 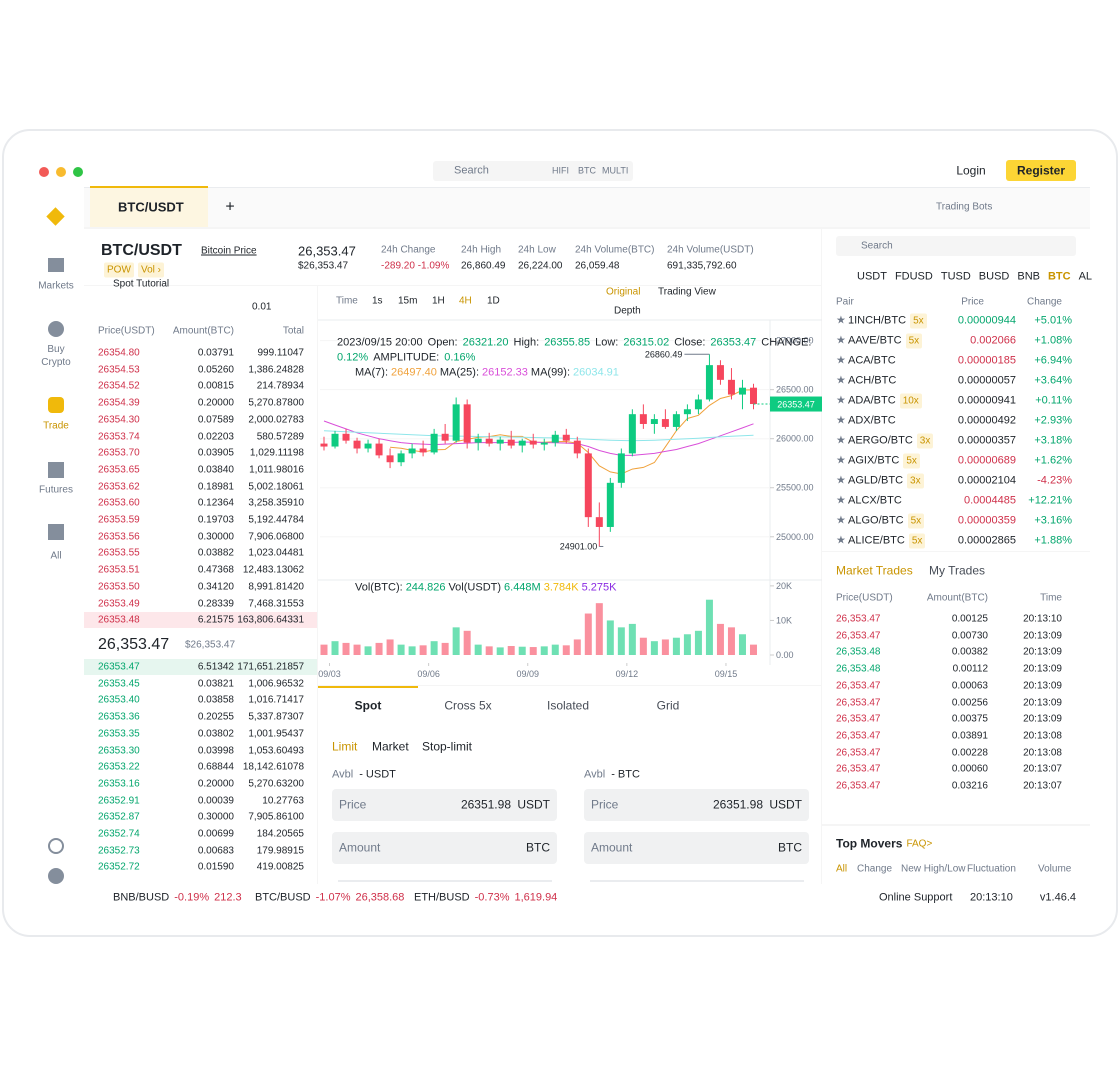 I want to click on trade-amount: 0.03891, so click(x=969, y=736).